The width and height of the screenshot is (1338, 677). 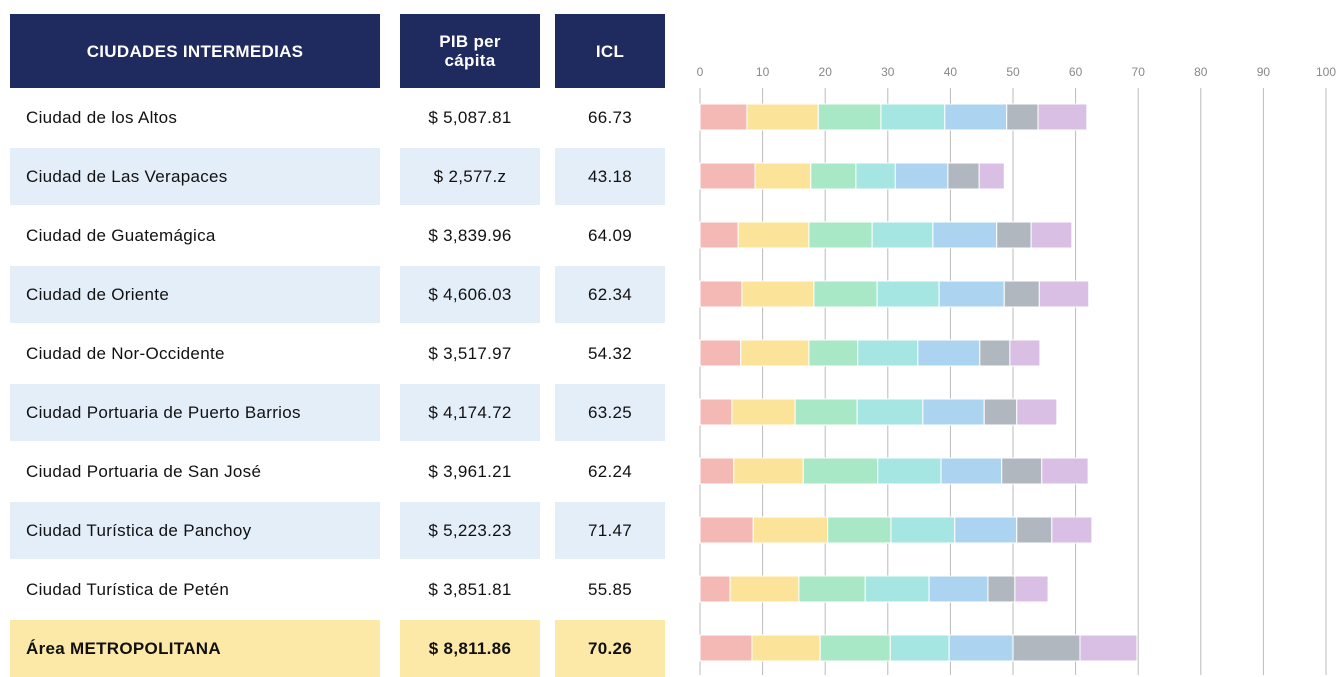 I want to click on table-cell: Ciudad de los Altos, so click(x=102, y=117).